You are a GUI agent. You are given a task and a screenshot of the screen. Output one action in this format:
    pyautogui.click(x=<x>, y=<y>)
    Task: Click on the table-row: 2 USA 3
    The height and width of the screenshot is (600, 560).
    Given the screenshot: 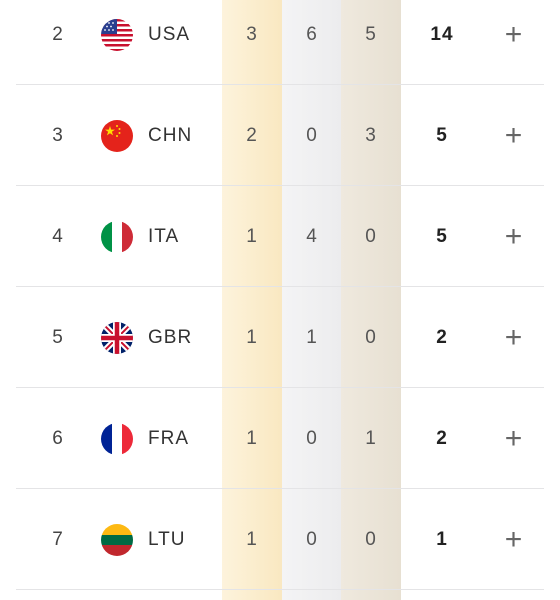 What is the action you would take?
    pyautogui.click(x=280, y=42)
    